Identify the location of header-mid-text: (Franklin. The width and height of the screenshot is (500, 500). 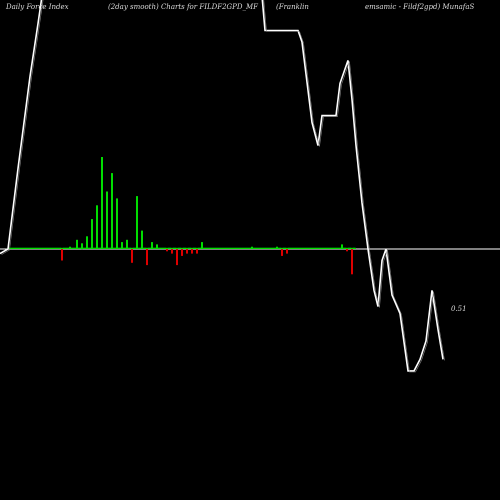
(292, 7).